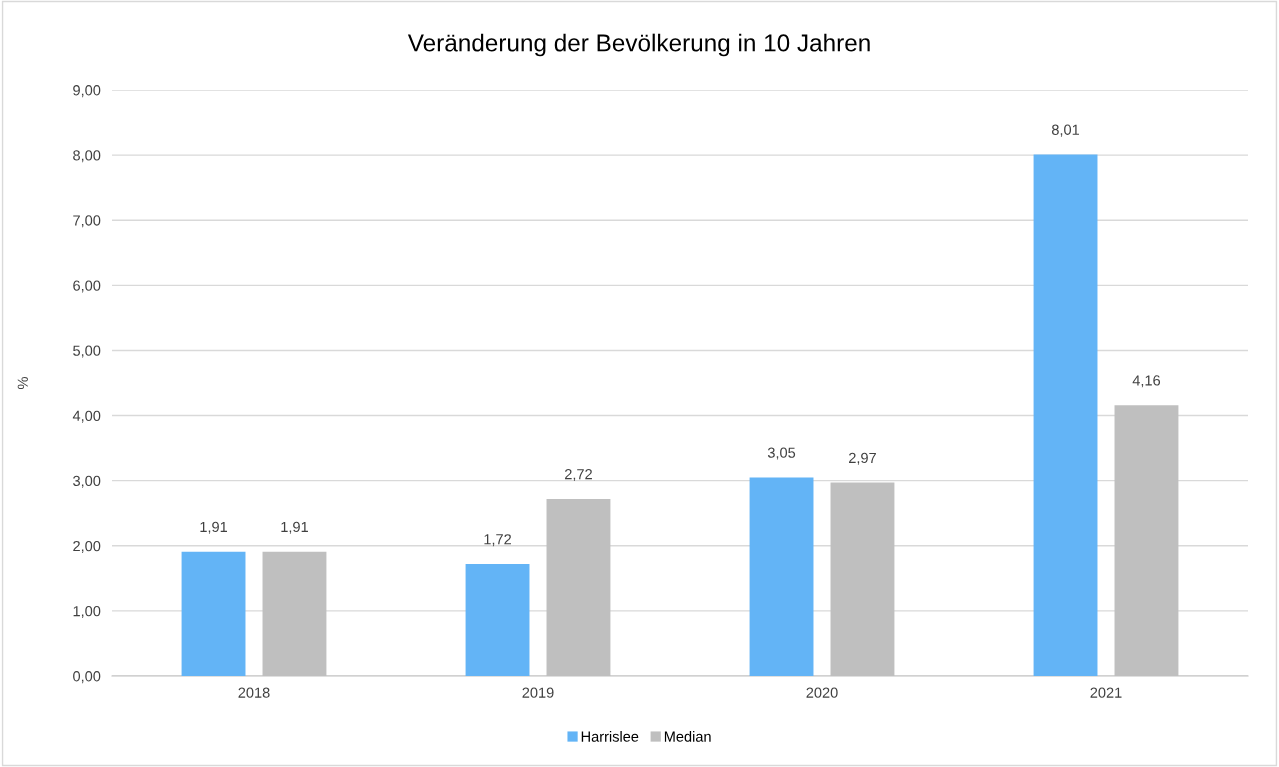 Image resolution: width=1279 pixels, height=767 pixels. What do you see at coordinates (862, 458) in the screenshot?
I see `data-label: 2,97` at bounding box center [862, 458].